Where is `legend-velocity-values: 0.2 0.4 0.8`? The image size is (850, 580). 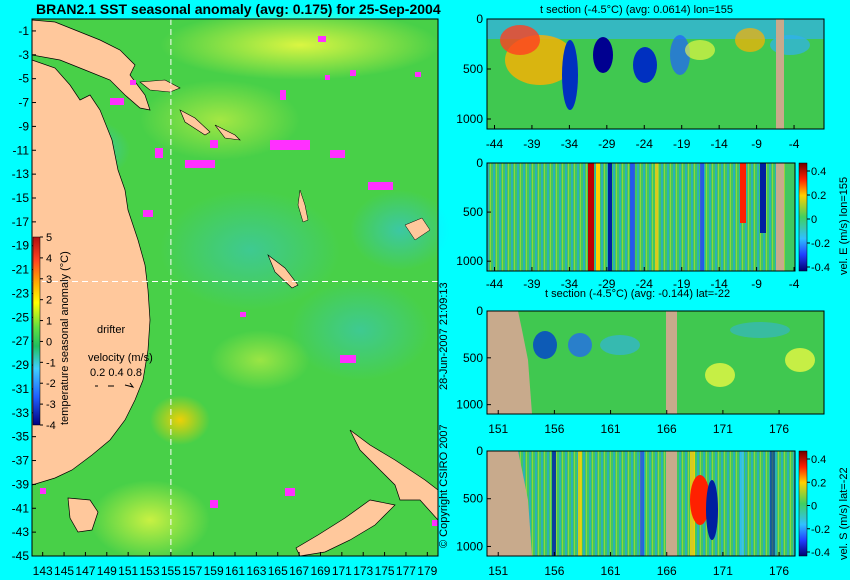 legend-velocity-values: 0.2 0.4 0.8 is located at coordinates (116, 373).